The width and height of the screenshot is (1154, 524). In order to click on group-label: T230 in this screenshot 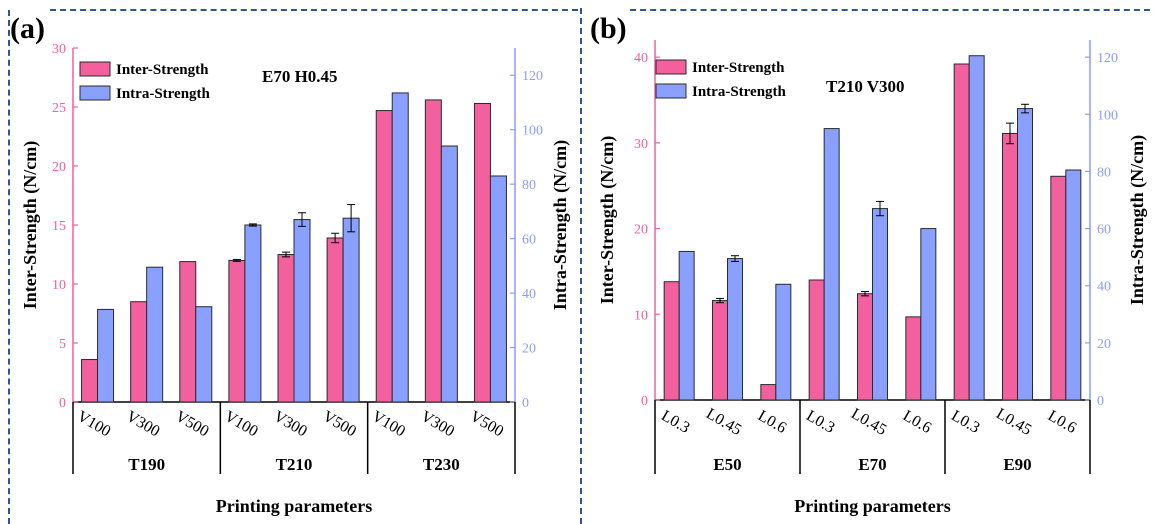, I will do `click(441, 464)`.